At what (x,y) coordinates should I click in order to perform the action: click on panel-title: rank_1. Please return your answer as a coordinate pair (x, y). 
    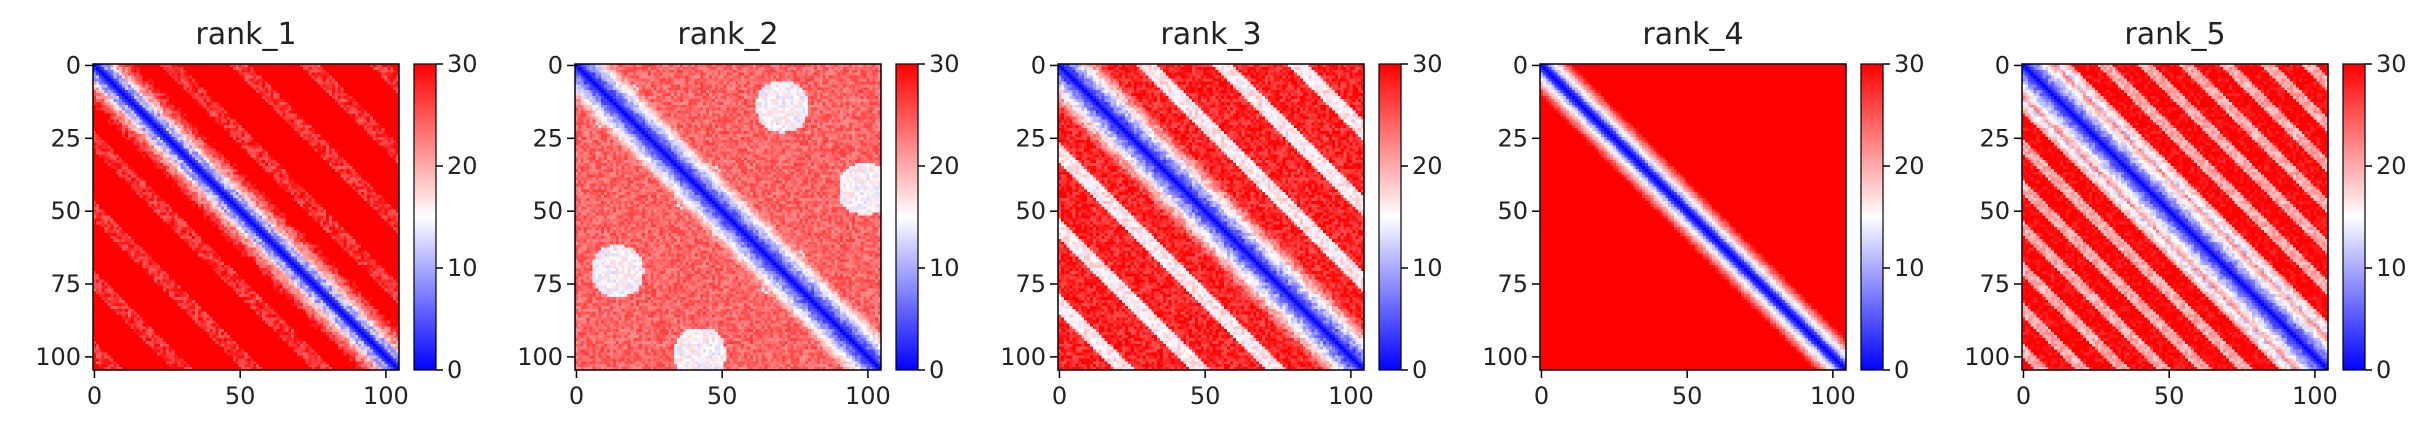
    Looking at the image, I should click on (245, 34).